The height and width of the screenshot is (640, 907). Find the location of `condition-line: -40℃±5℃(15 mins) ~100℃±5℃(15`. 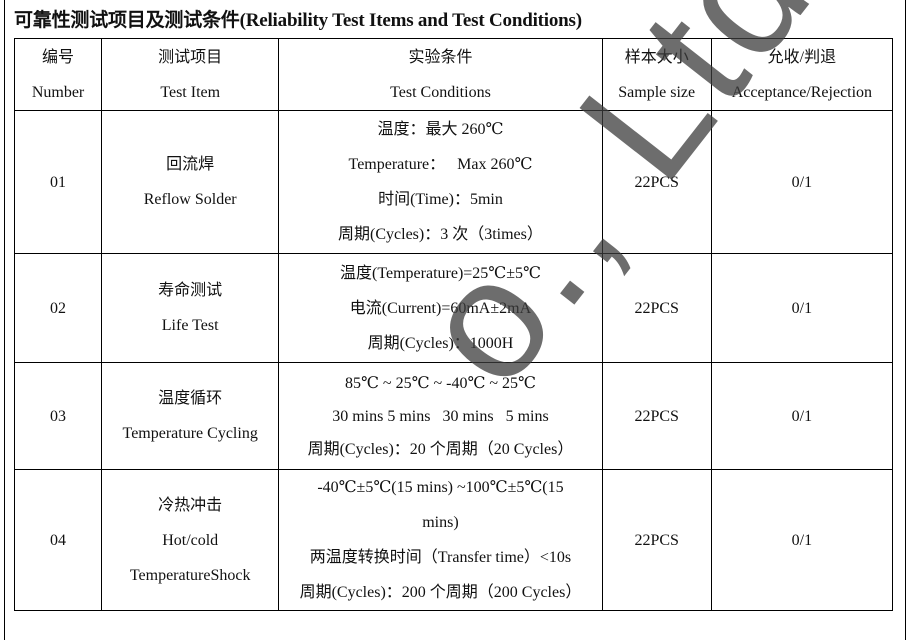

condition-line: -40℃±5℃(15 mins) ~100℃±5℃(15 is located at coordinates (440, 487).